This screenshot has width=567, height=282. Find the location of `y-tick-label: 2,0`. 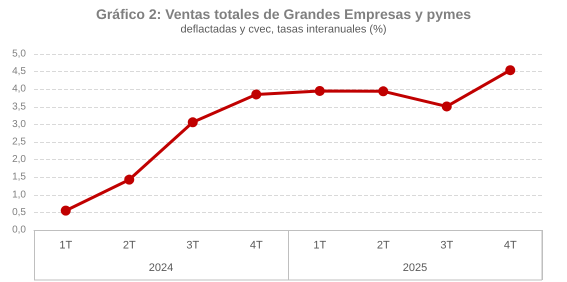

y-tick-label: 2,0 is located at coordinates (19, 160).